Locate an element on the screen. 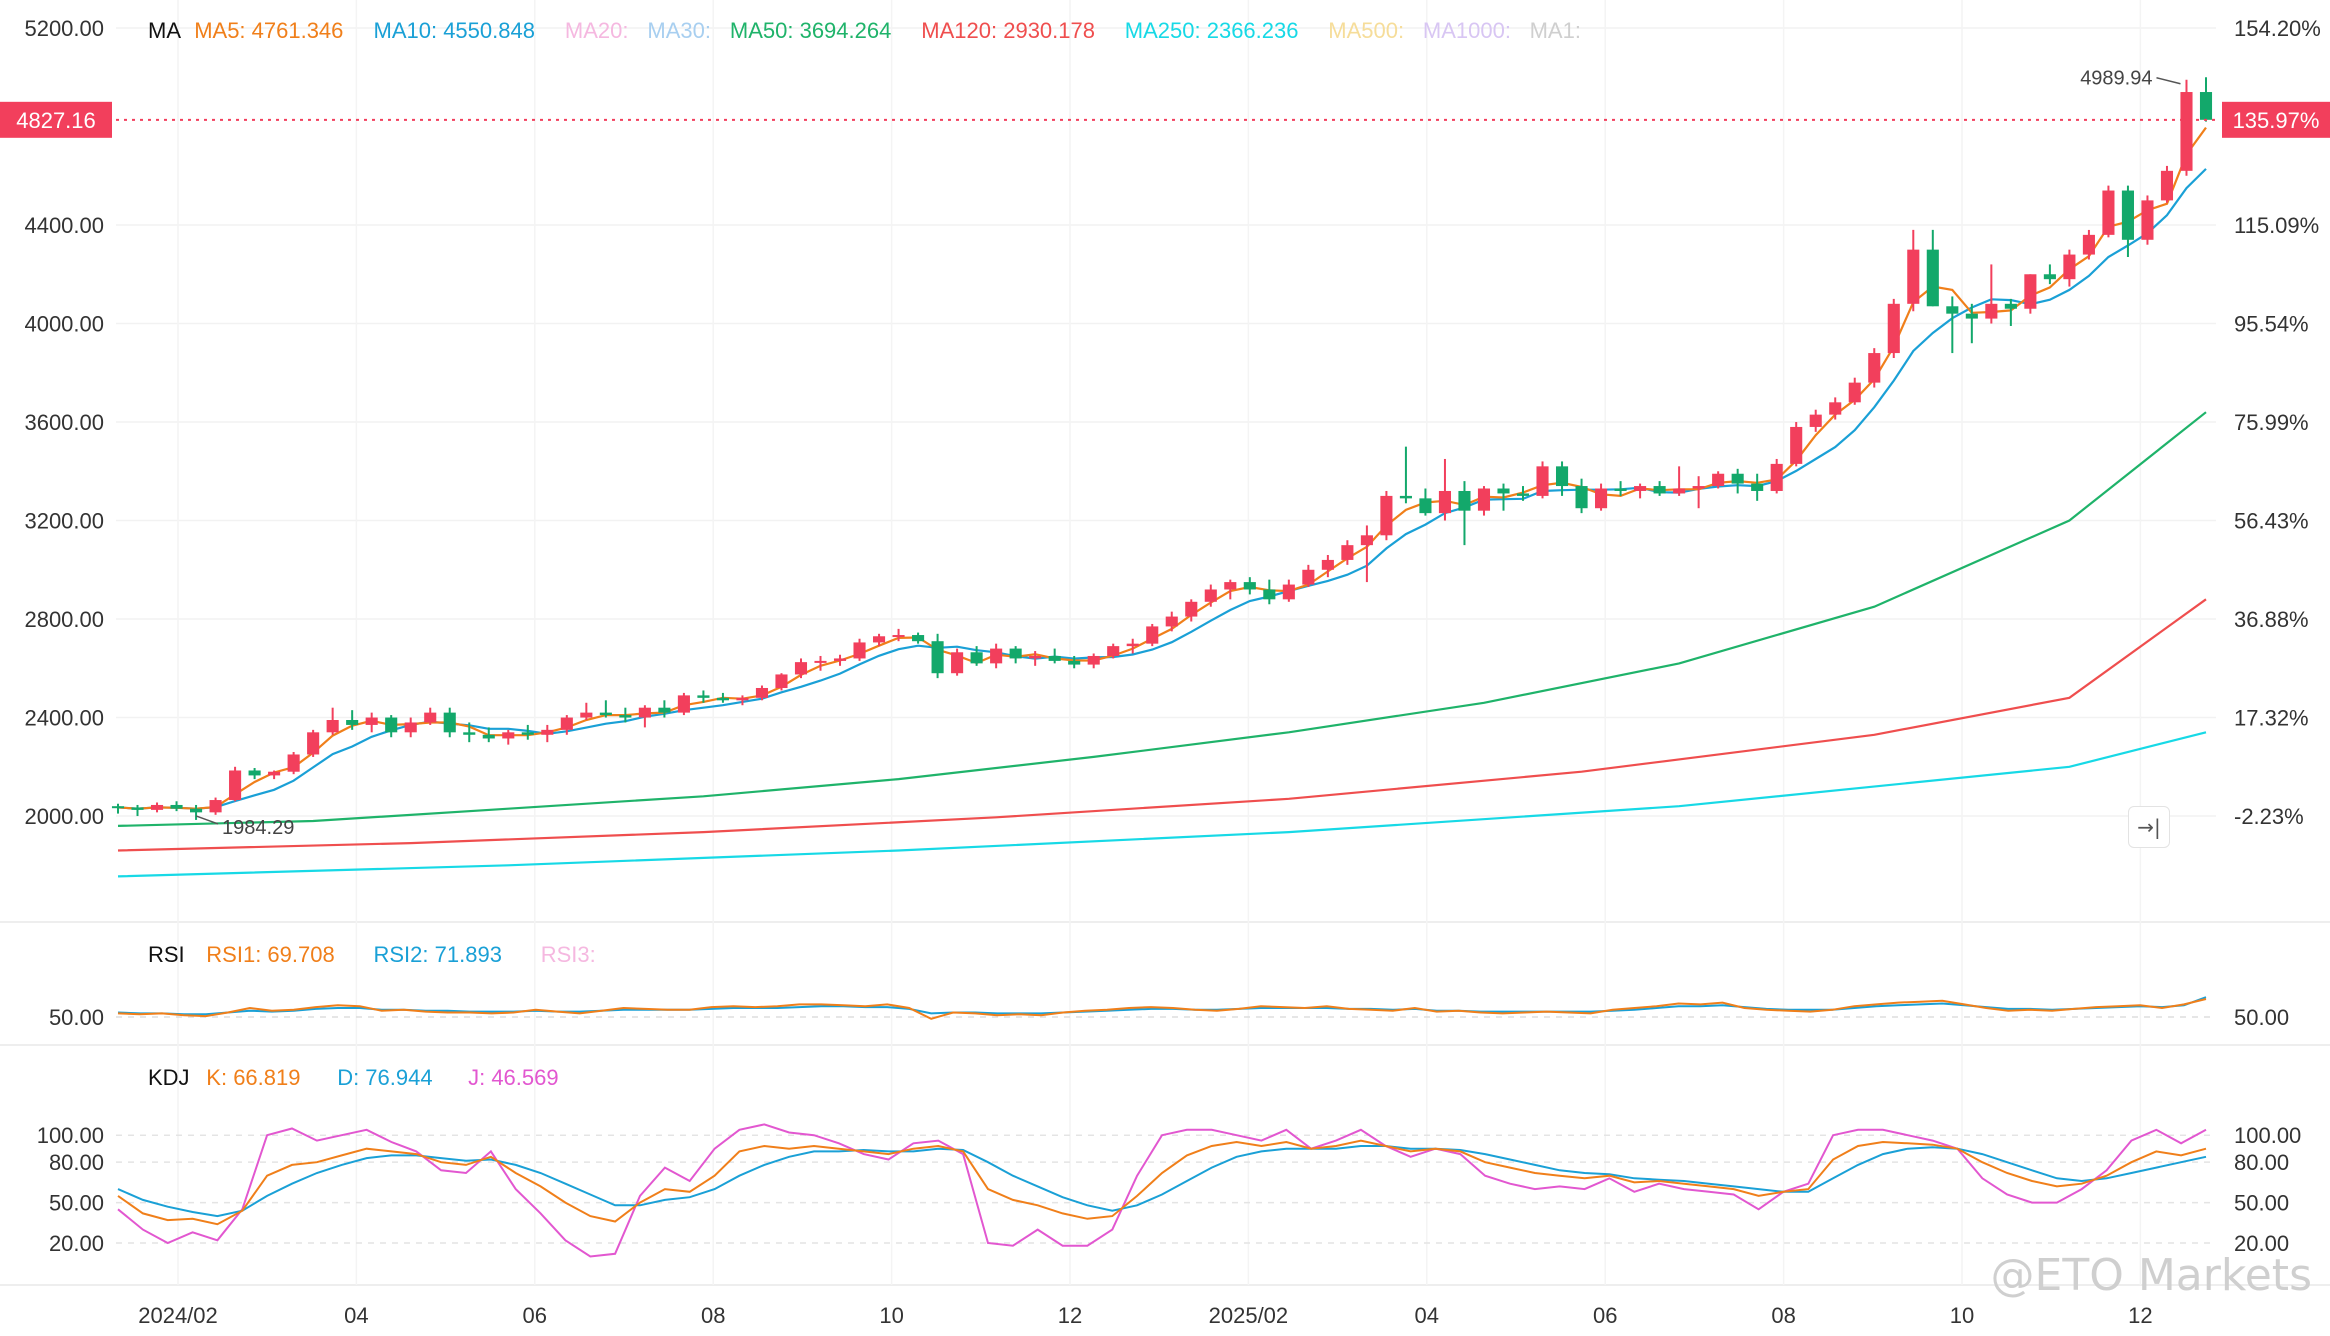 Image resolution: width=2330 pixels, height=1336 pixels. rsi-legend-item: RSI3: is located at coordinates (568, 954).